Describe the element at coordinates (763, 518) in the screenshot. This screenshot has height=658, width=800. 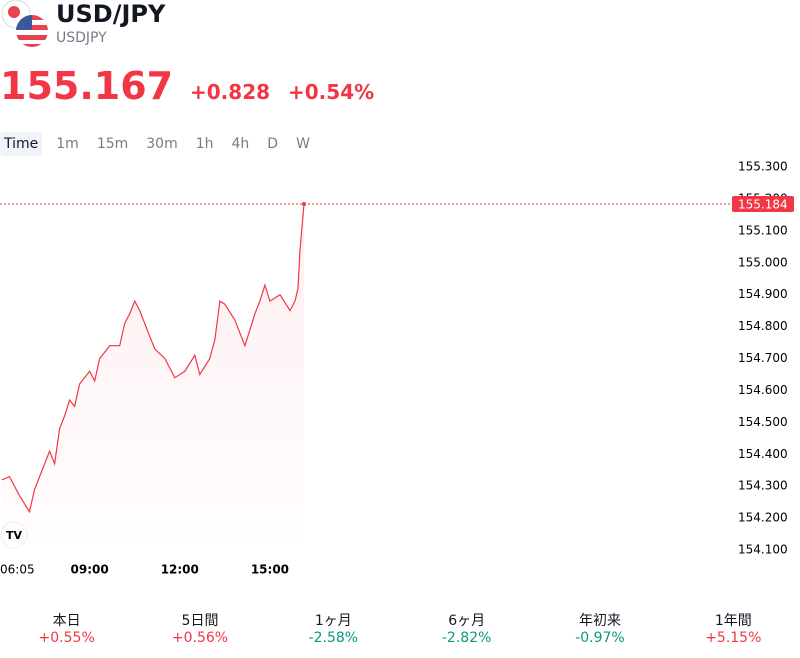
I see `y-tick-label: 154.200` at that location.